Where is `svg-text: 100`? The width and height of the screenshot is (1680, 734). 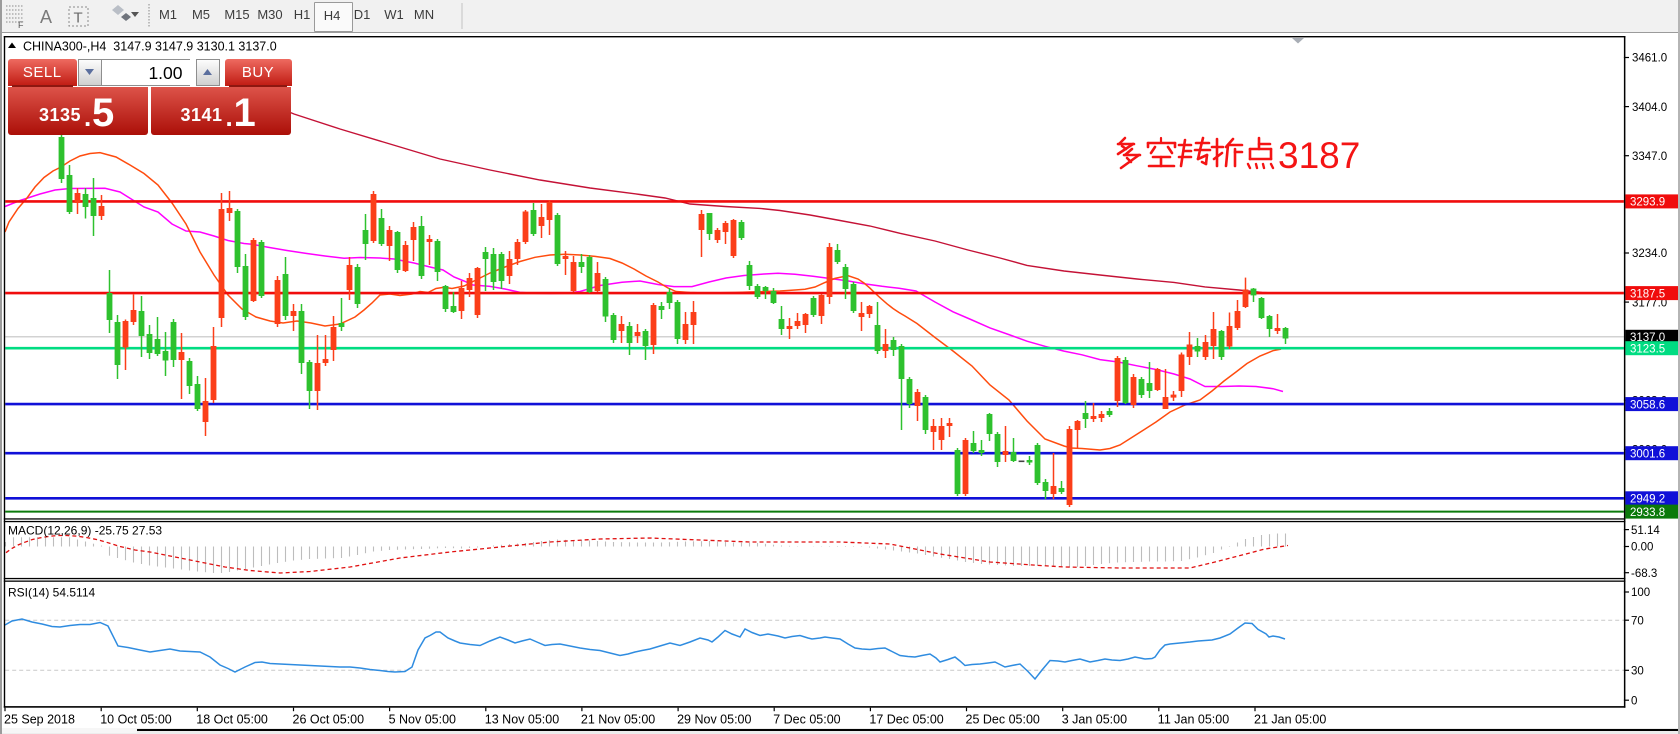
svg-text: 100 is located at coordinates (1640, 593).